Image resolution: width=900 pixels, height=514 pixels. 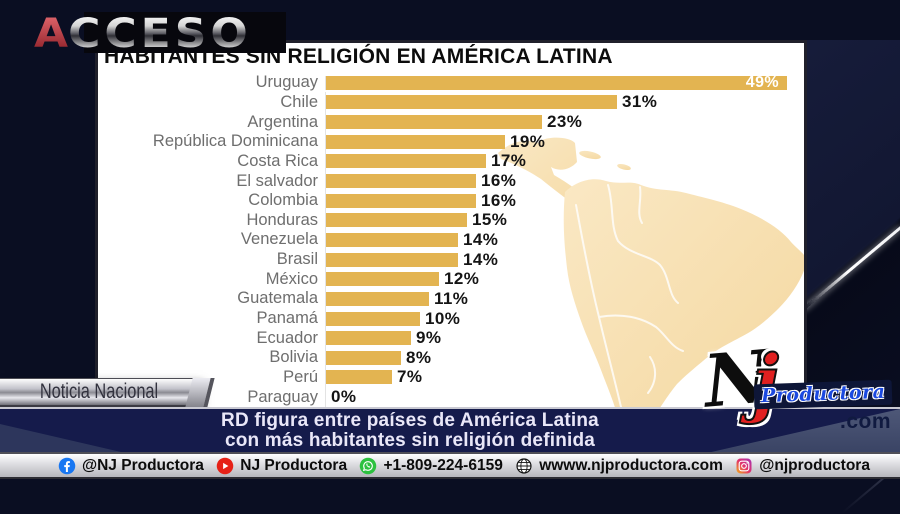 What do you see at coordinates (564, 357) in the screenshot?
I see `bar-zone: 8%` at bounding box center [564, 357].